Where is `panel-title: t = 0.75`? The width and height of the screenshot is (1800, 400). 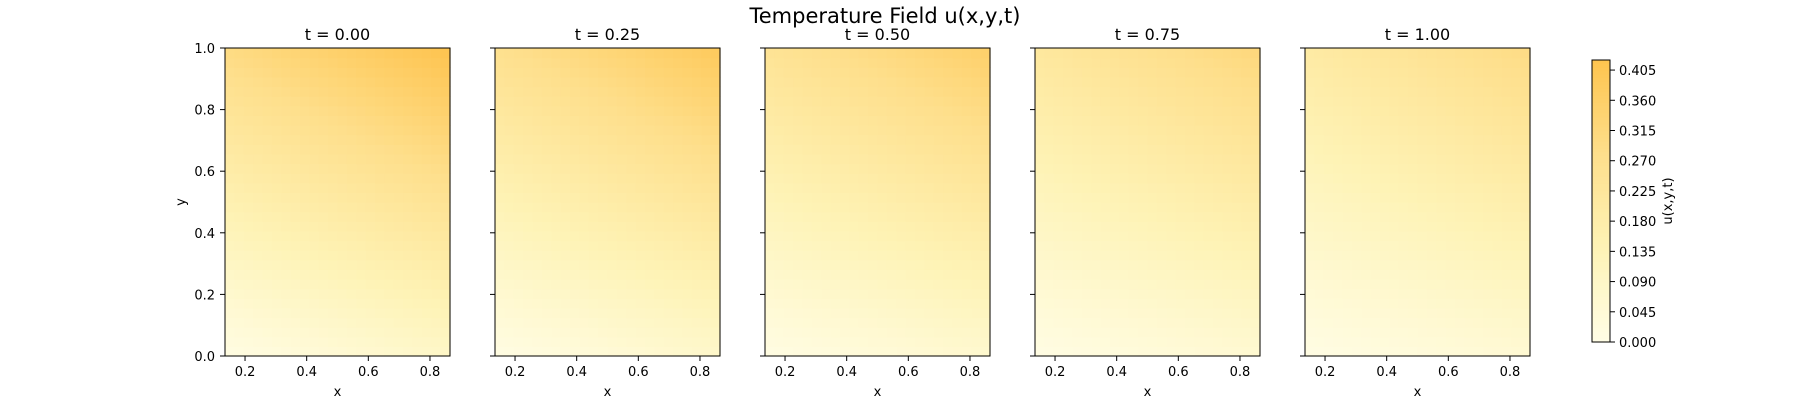 panel-title: t = 0.75 is located at coordinates (1147, 34).